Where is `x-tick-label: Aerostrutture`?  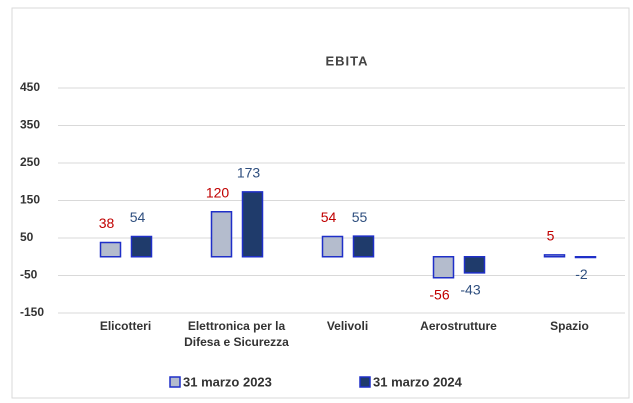 x-tick-label: Aerostrutture is located at coordinates (458, 326).